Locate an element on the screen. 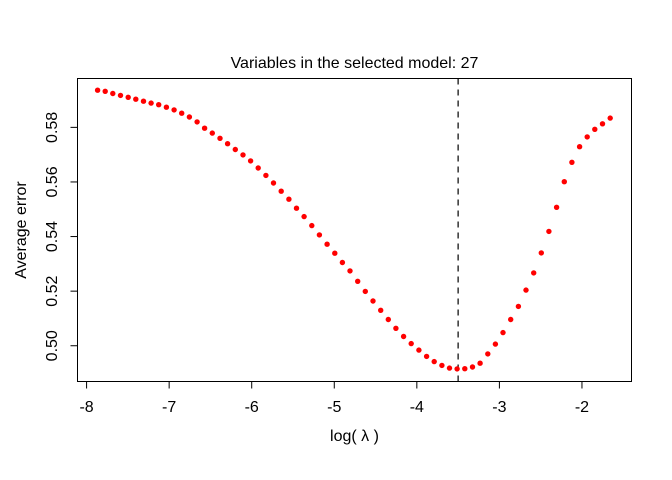 This screenshot has height=480, width=672. x-tick-label: -7 is located at coordinates (169, 407).